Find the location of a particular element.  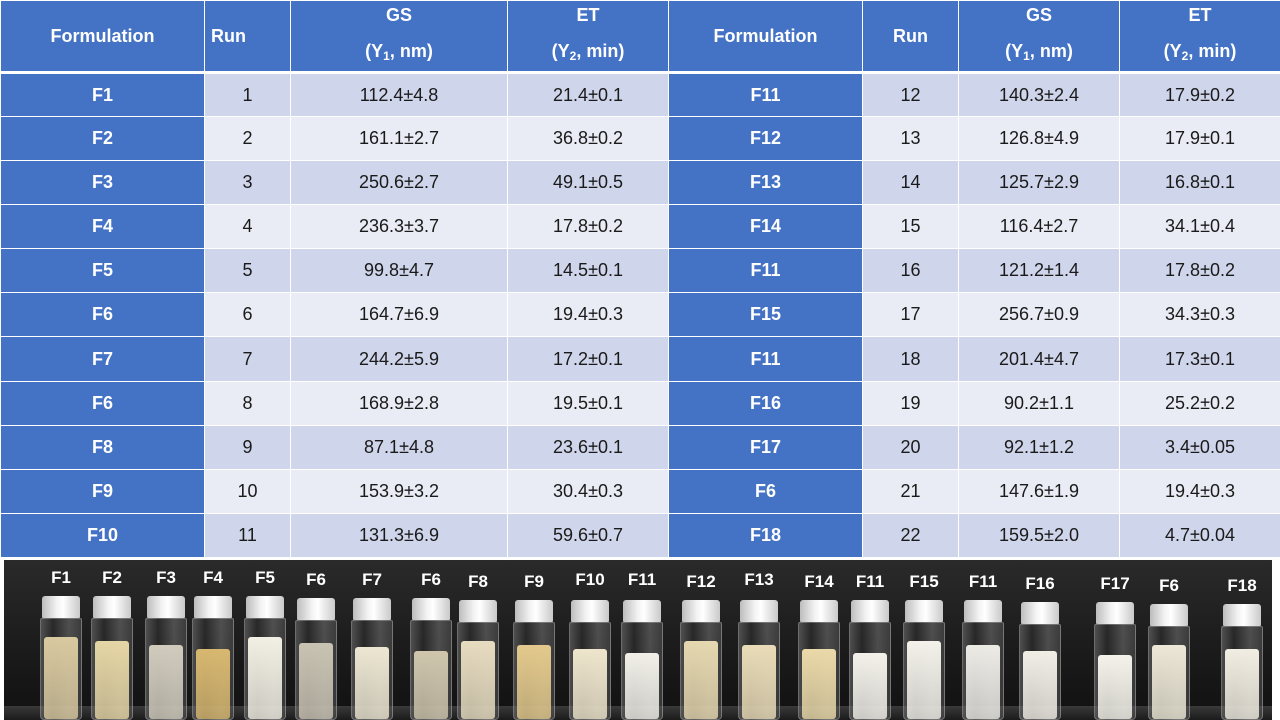

vial-label: F13 is located at coordinates (759, 579).